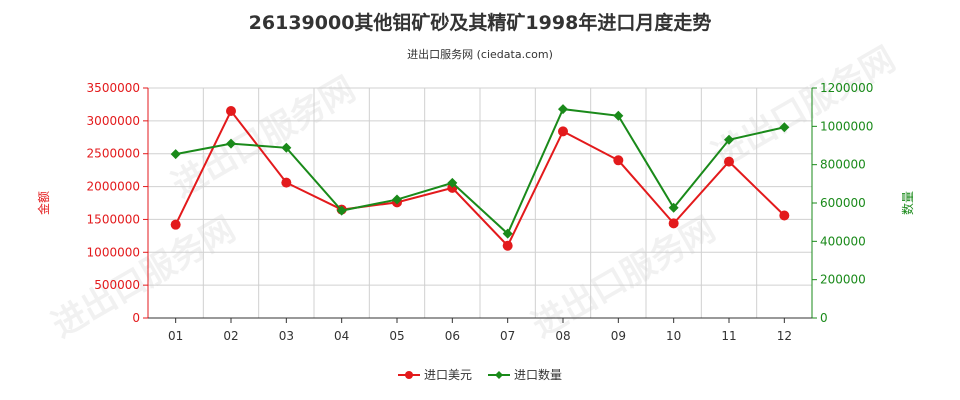 The height and width of the screenshot is (400, 960). Describe the element at coordinates (538, 374) in the screenshot. I see `legend-label-2: 进口数量` at that location.